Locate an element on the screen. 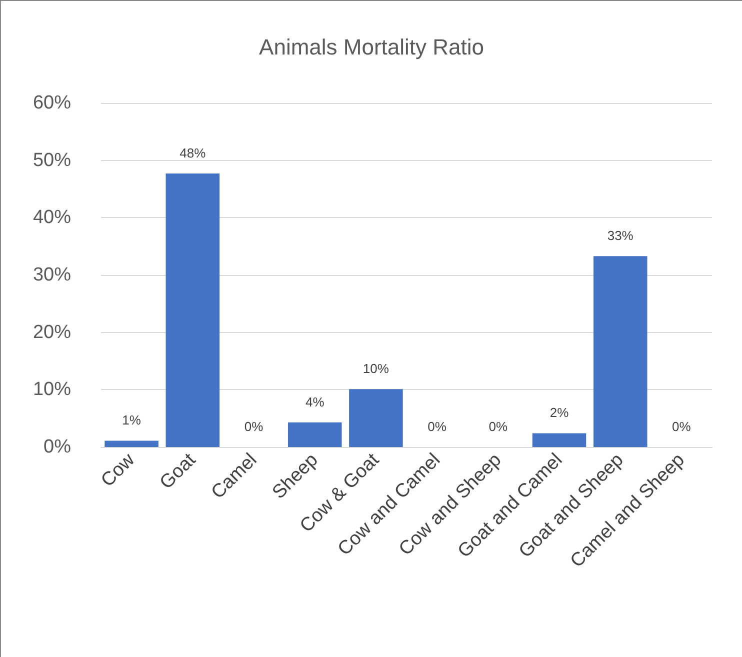  data-label: 4% is located at coordinates (315, 402).